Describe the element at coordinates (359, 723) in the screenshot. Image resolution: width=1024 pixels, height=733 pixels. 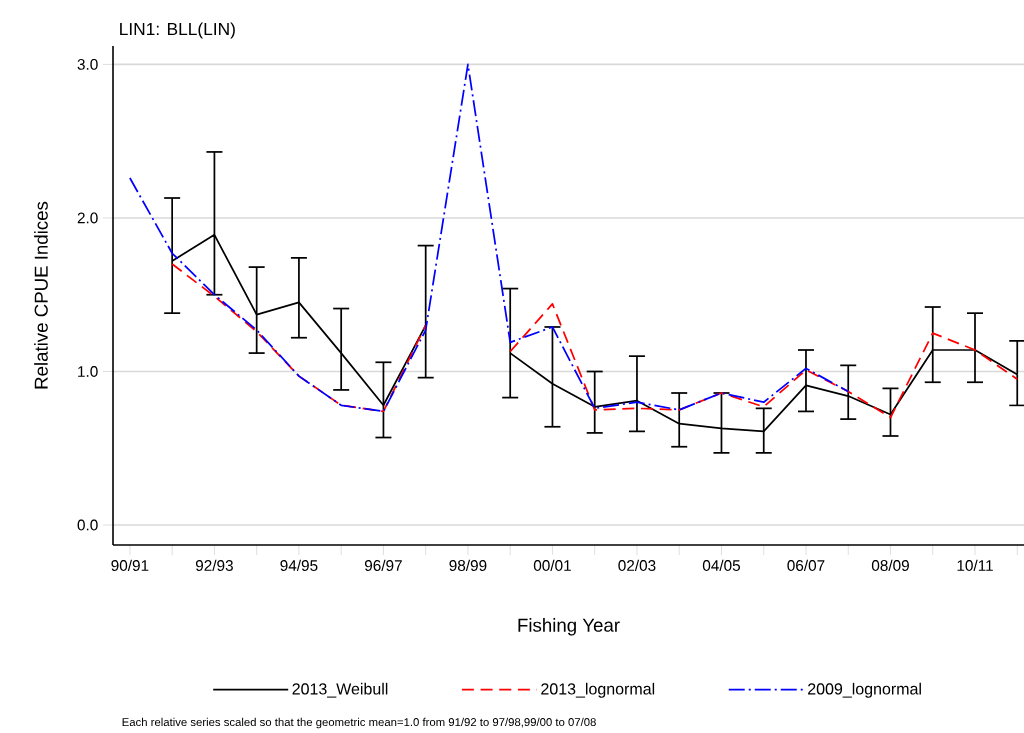
I see `text: Each relative series scaled so that the geometric mean=1.0 from 91/92 to 97/98,99/00 to 07/08` at that location.